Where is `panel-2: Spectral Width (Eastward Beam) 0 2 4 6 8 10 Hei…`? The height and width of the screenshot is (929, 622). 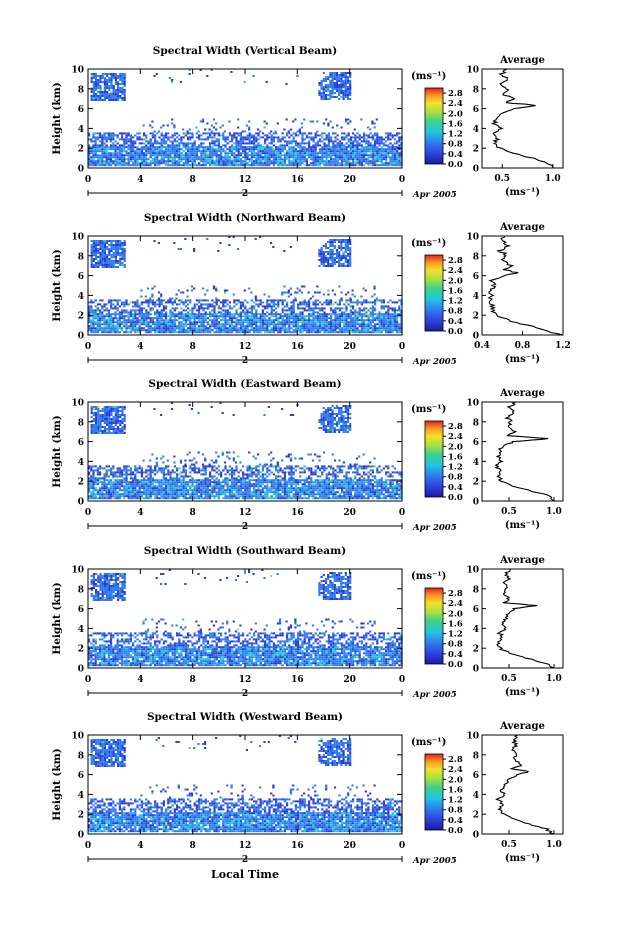
panel-2: Spectral Width (Eastward Beam) 0 2 4 6 8 10 Hei… is located at coordinates (307, 455).